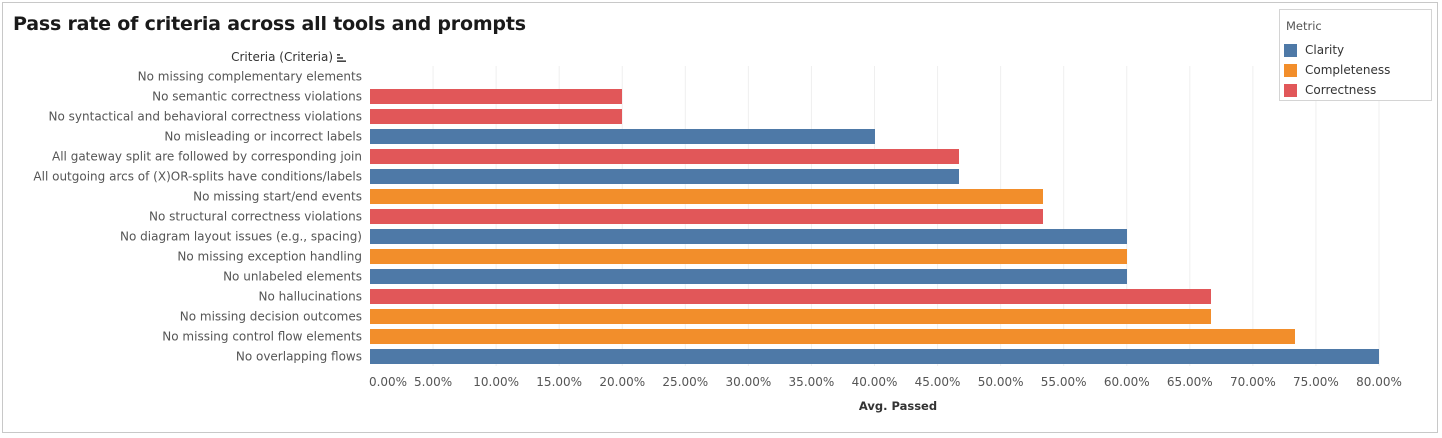  I want to click on x-tick-label: 25.00%, so click(685, 382).